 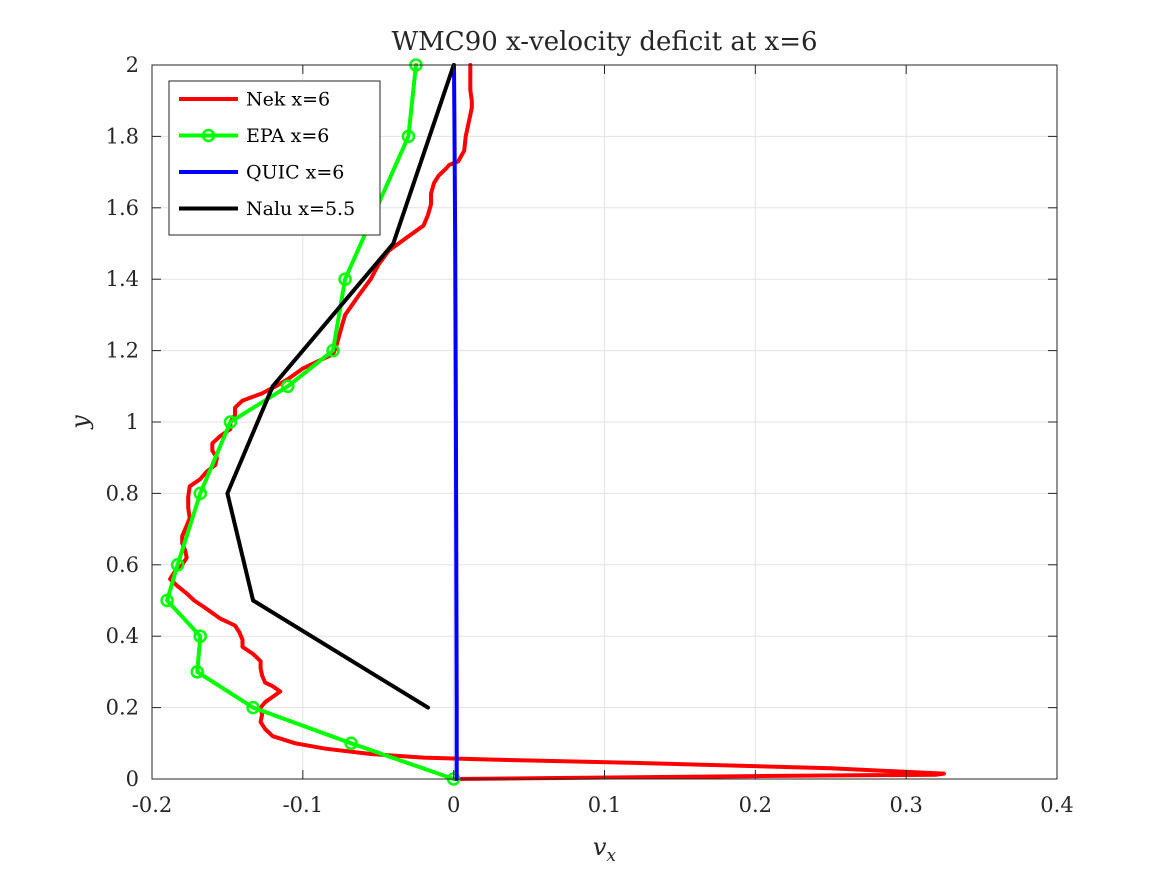 What do you see at coordinates (122, 636) in the screenshot?
I see `y-tick-label: 0.4` at bounding box center [122, 636].